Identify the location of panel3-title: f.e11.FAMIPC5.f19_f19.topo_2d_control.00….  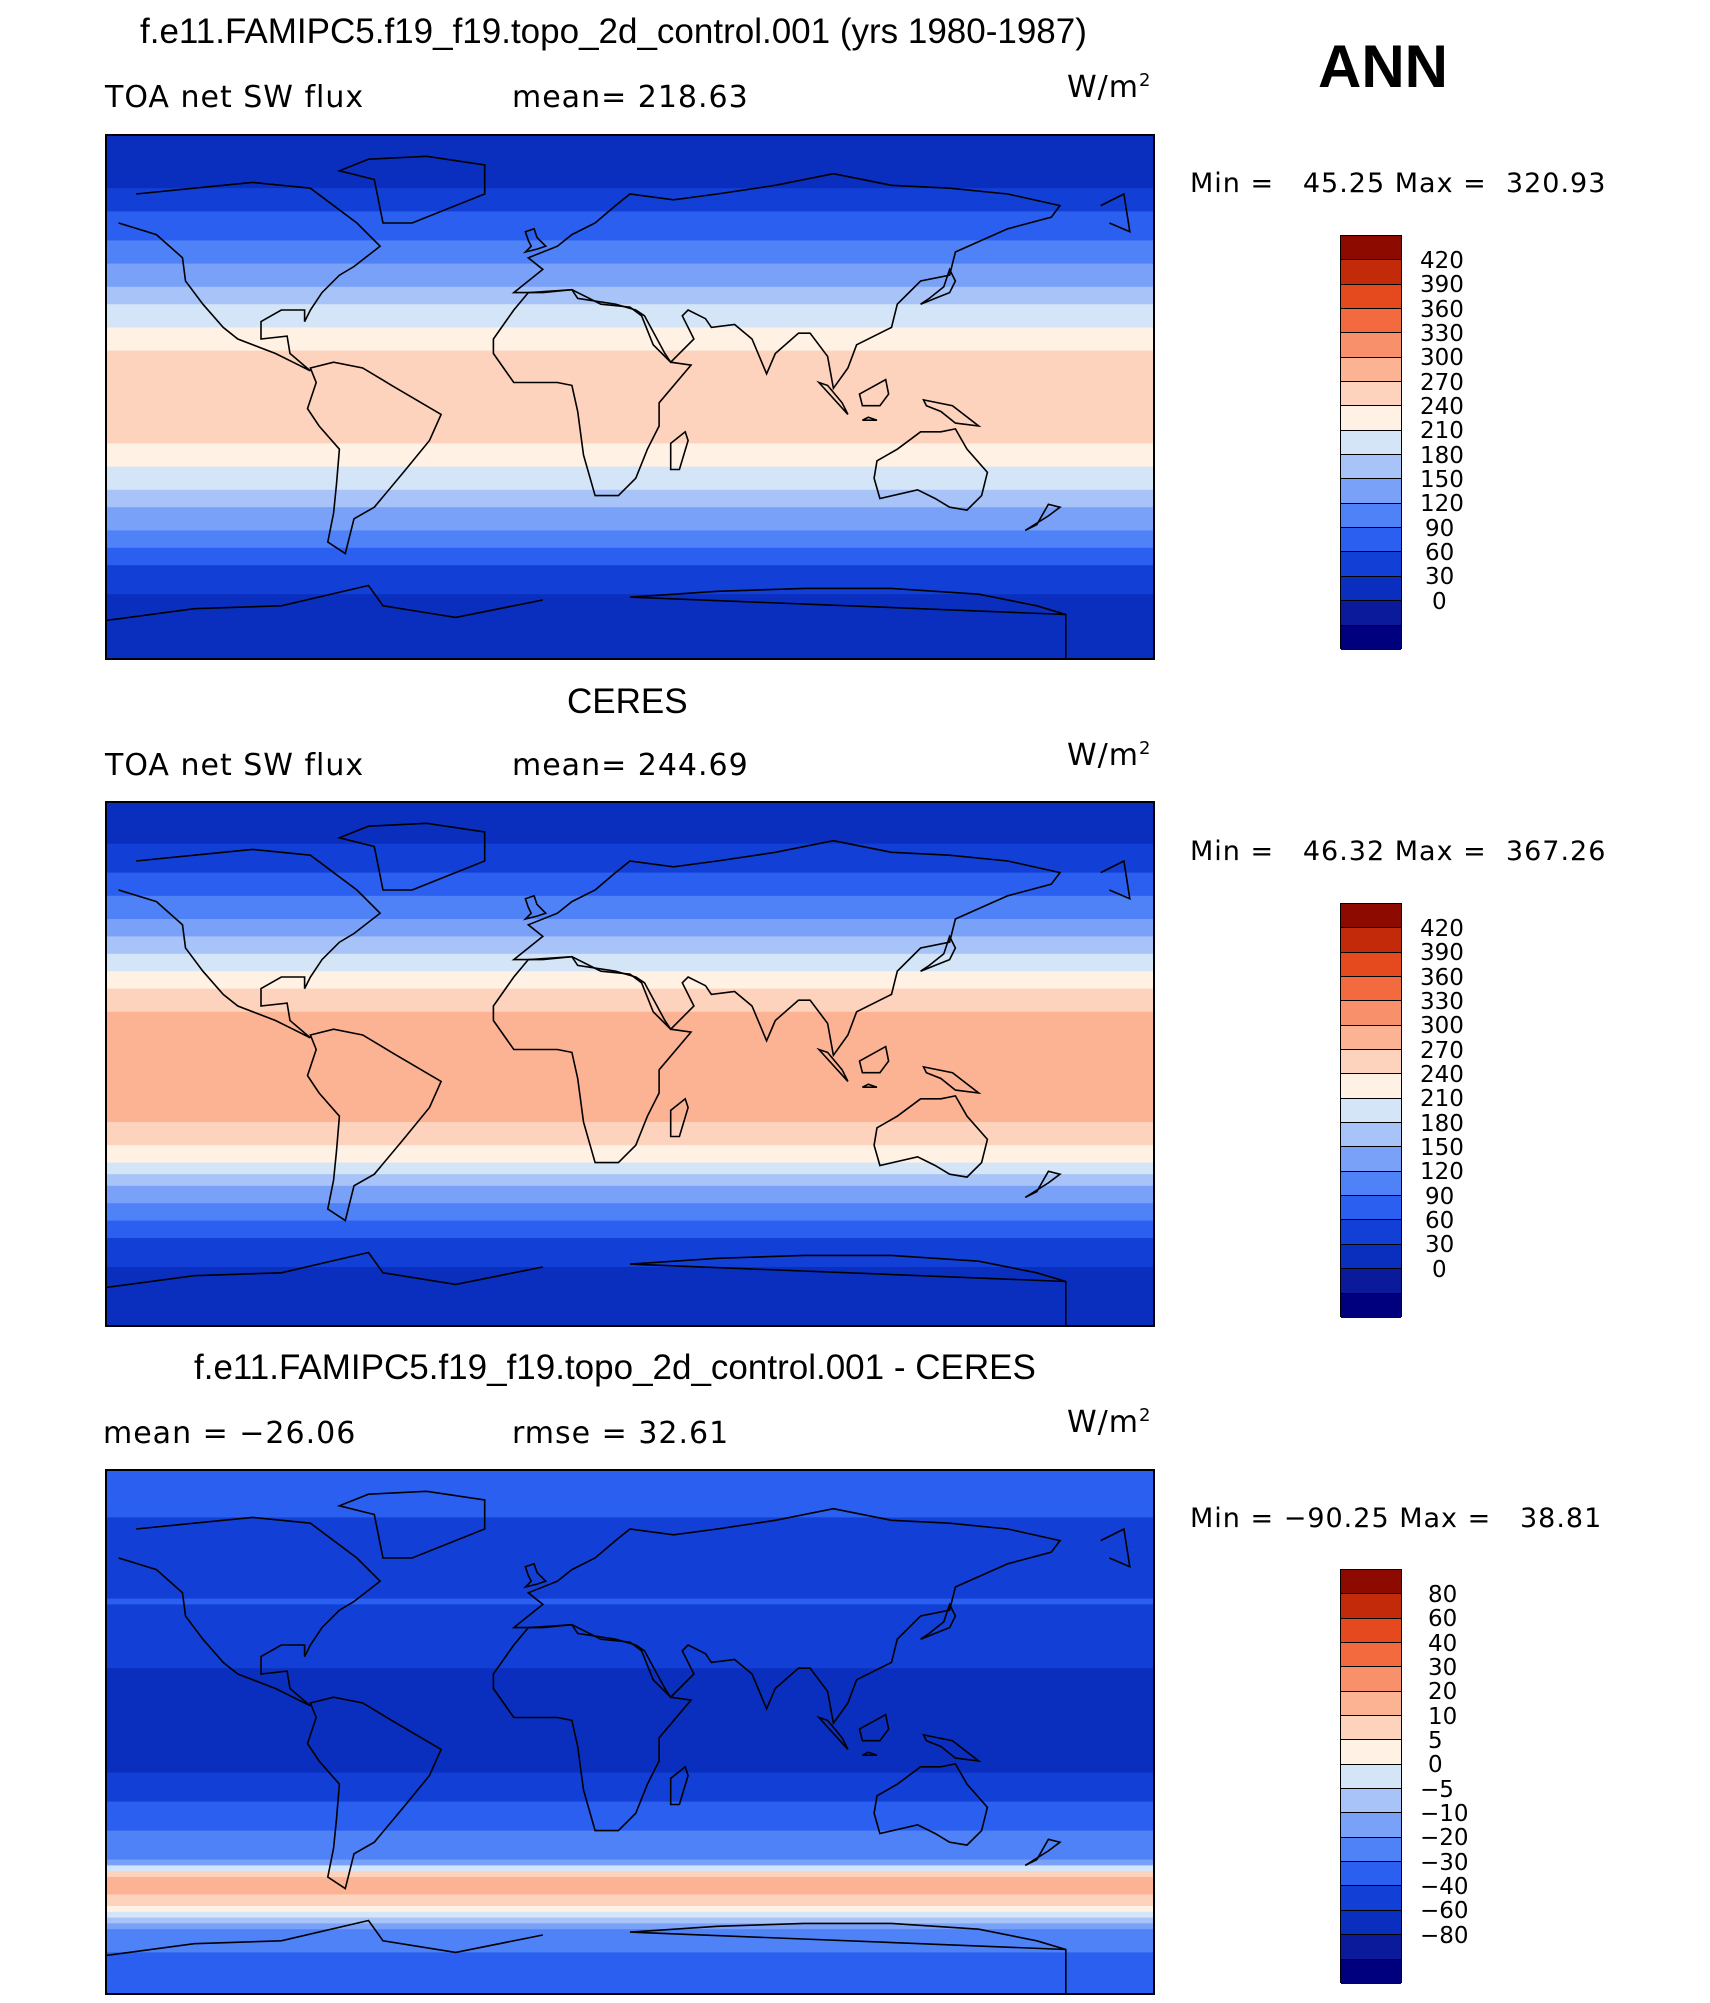
(615, 1367).